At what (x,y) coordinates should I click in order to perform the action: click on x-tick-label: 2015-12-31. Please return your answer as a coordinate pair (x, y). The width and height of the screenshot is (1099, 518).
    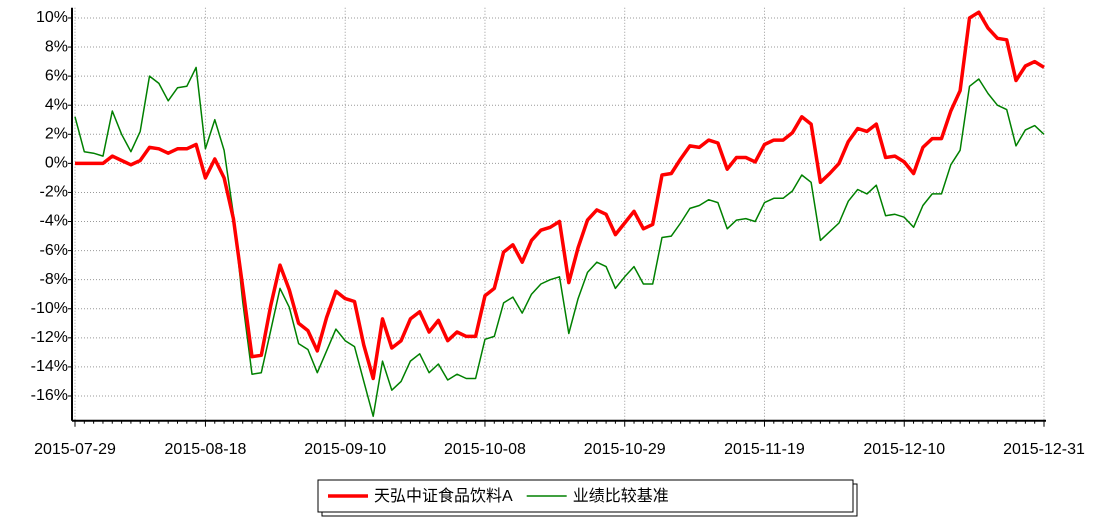
    Looking at the image, I should click on (1044, 449).